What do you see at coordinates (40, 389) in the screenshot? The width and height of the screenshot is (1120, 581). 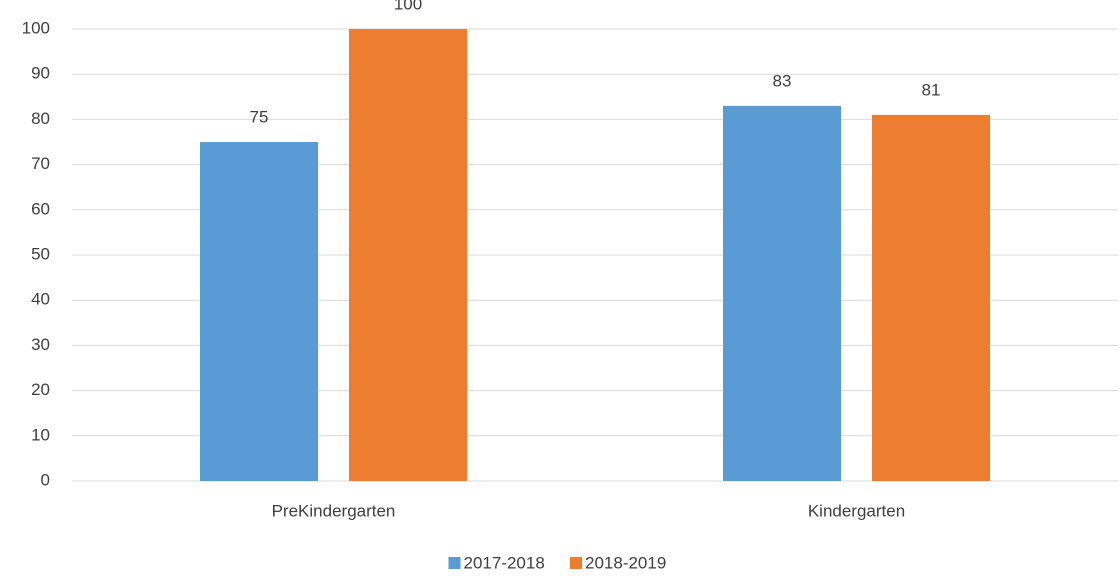 I see `y-tick-label: 20` at bounding box center [40, 389].